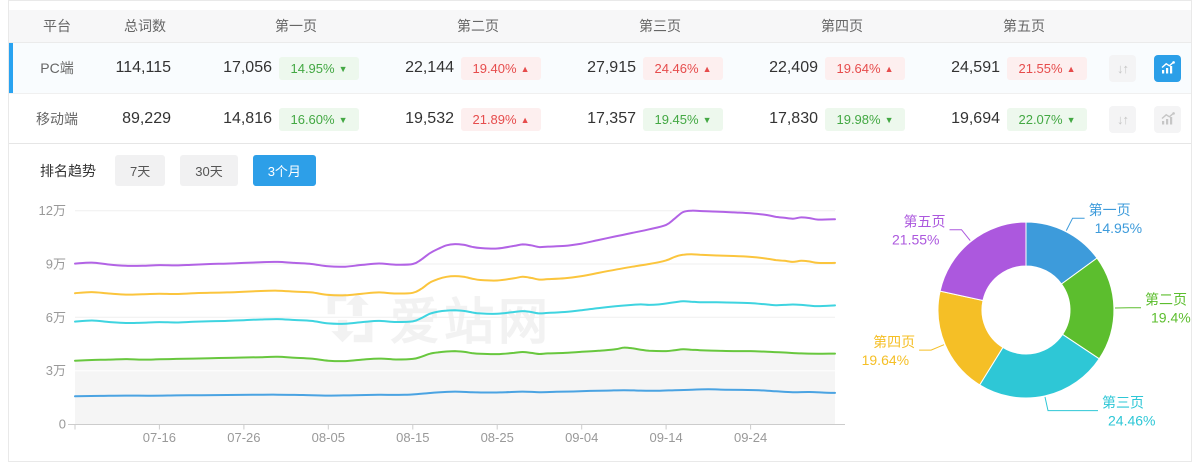 This screenshot has width=1200, height=469. I want to click on page2-cell: 22,144 19.40% ▲, so click(458, 68).